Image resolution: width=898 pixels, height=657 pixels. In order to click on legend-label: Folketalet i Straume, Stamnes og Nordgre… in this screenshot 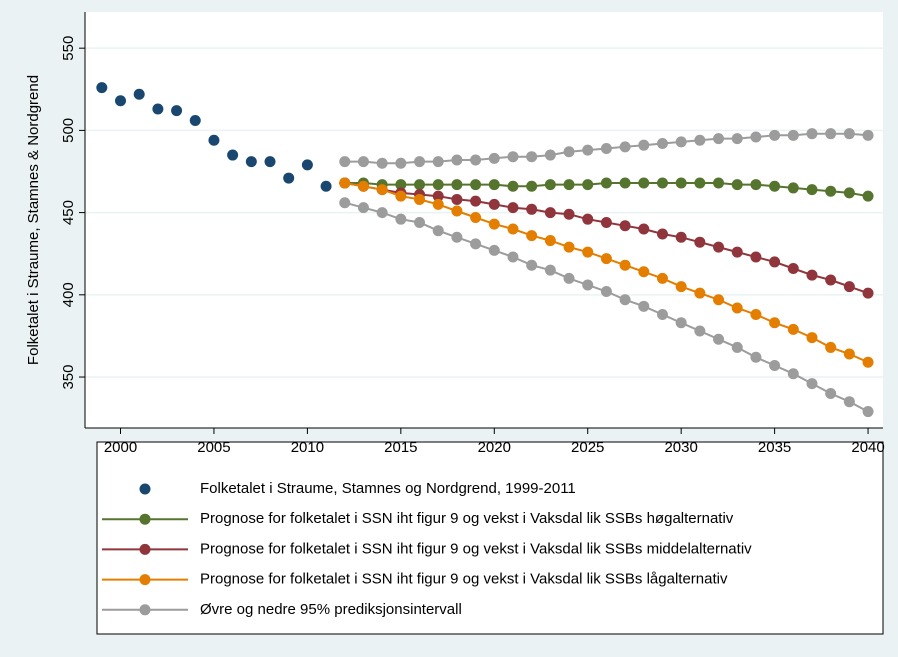, I will do `click(388, 488)`.